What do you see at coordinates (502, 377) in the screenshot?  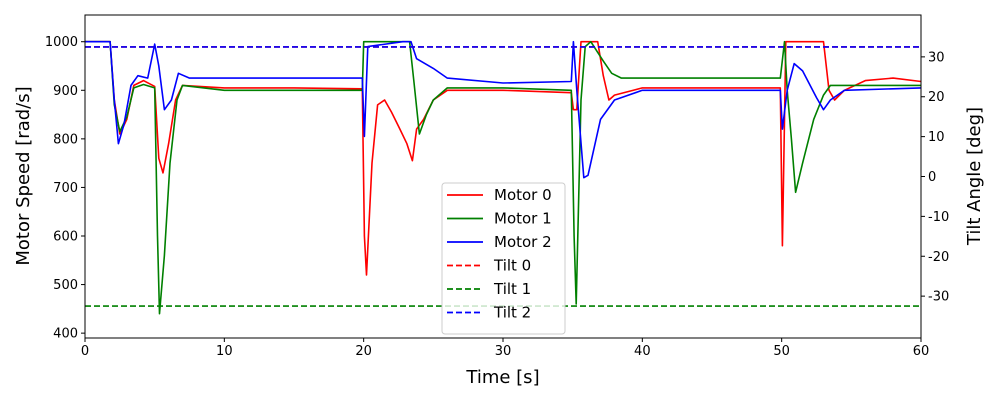 I see `x-axis-label: Time [s]` at bounding box center [502, 377].